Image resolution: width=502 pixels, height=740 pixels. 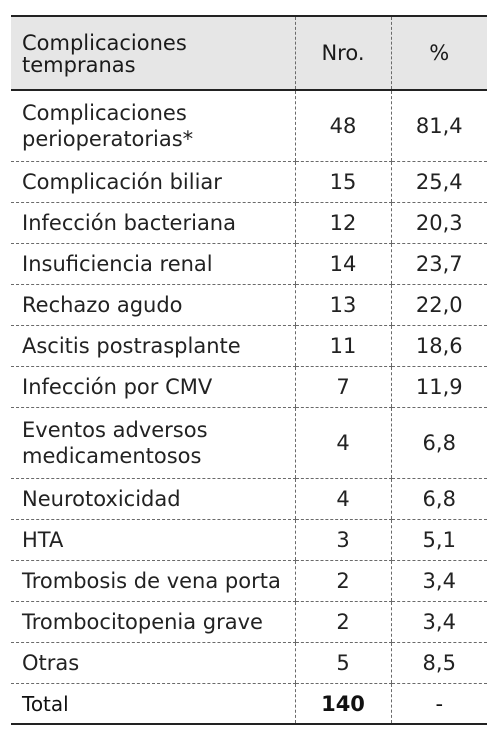 I want to click on row-count: 12, so click(x=342, y=223).